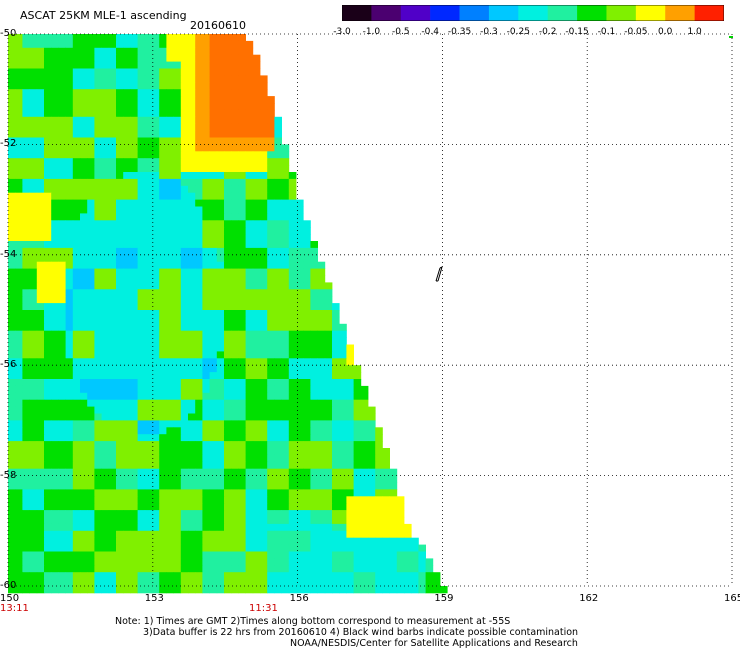 The height and width of the screenshot is (650, 740). What do you see at coordinates (8, 254) in the screenshot?
I see `lat-label: -54` at bounding box center [8, 254].